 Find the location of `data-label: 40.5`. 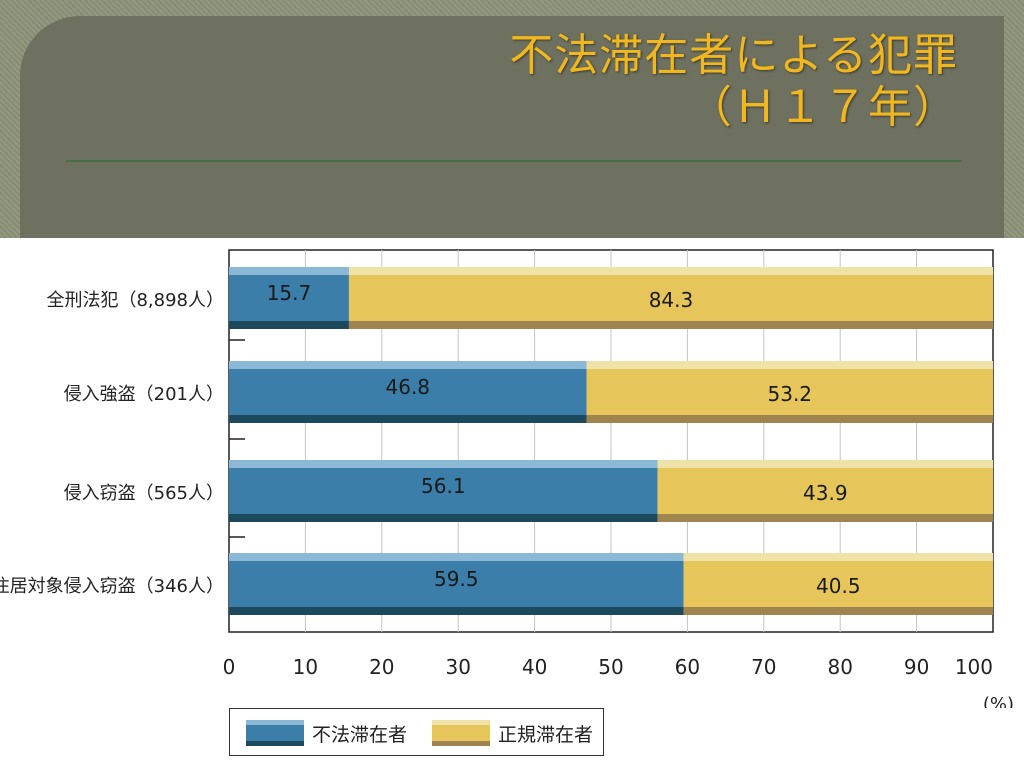

data-label: 40.5 is located at coordinates (838, 586).